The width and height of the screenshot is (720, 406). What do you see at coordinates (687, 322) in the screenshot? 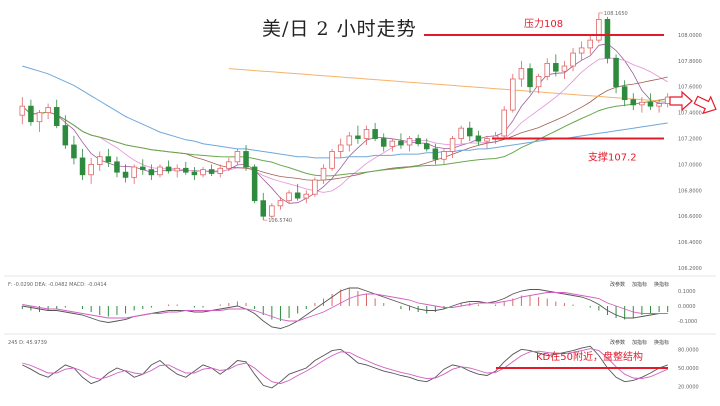
I see `macd-axis-tick: -0.1000` at bounding box center [687, 322].